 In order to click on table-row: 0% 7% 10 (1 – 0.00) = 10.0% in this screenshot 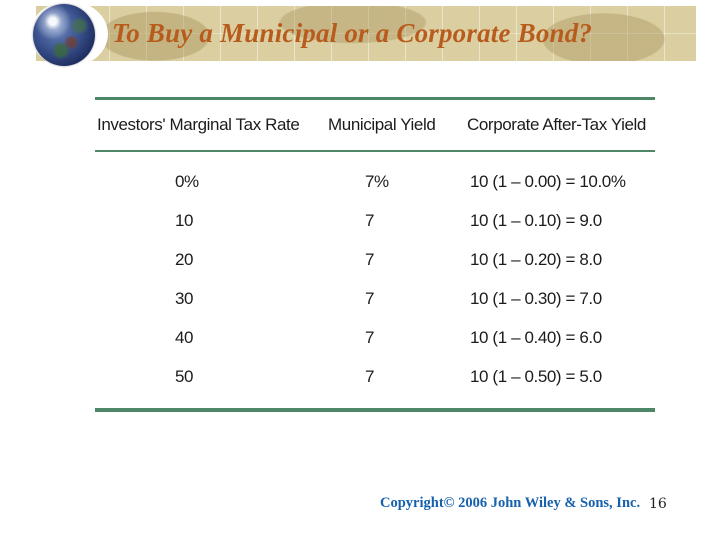, I will do `click(375, 181)`.